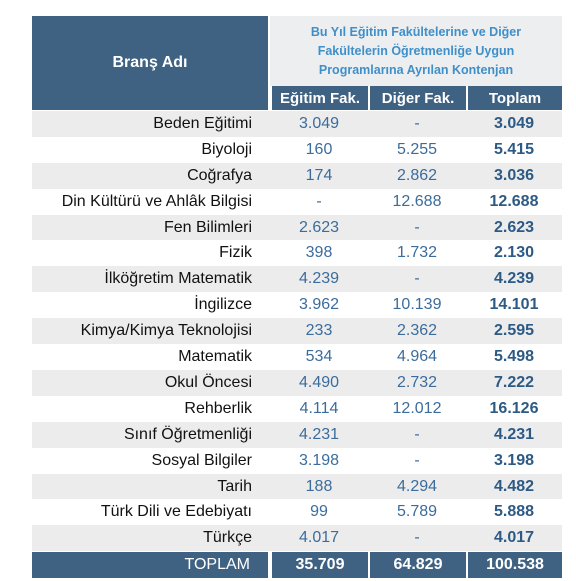  I want to click on branch-name: Okul Öncesi, so click(151, 383).